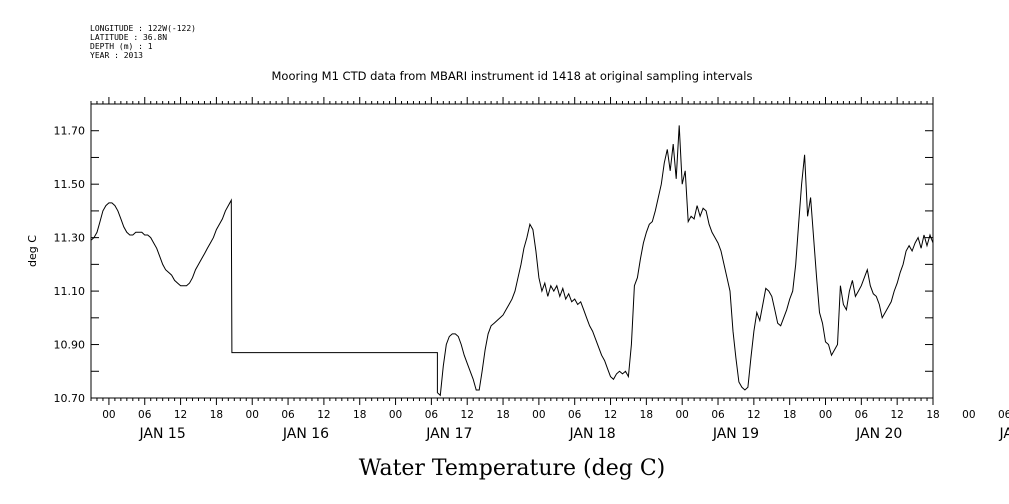  What do you see at coordinates (70, 398) in the screenshot?
I see `y-tick-label: 10.70` at bounding box center [70, 398].